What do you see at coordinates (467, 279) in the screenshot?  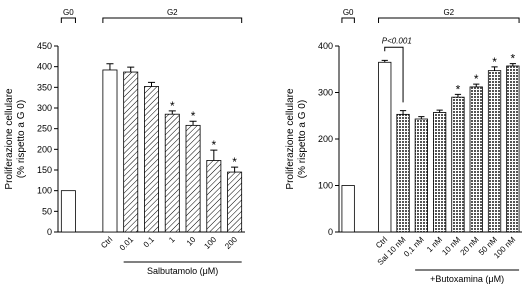 I see `x-axis-label: +Butoxamina (μM)` at bounding box center [467, 279].